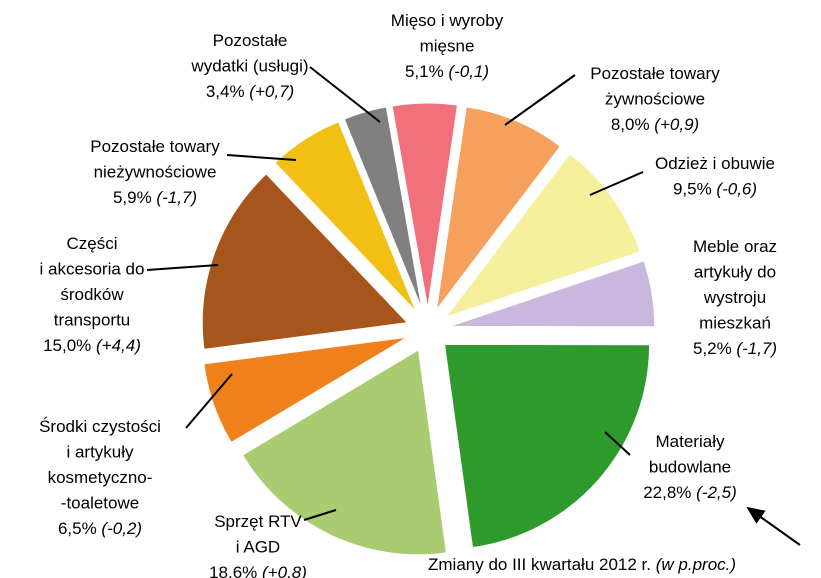 The image size is (821, 578). What do you see at coordinates (447, 33) in the screenshot?
I see `slice-label: Mięso i wyroby mięsne` at bounding box center [447, 33].